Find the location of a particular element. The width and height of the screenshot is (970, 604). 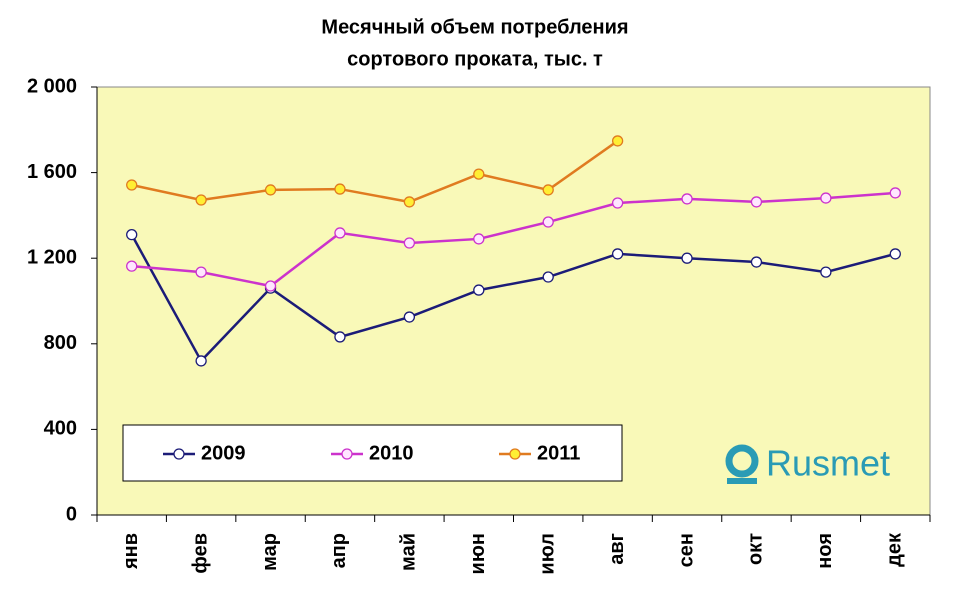

x-tick-label: ноя is located at coordinates (825, 551).